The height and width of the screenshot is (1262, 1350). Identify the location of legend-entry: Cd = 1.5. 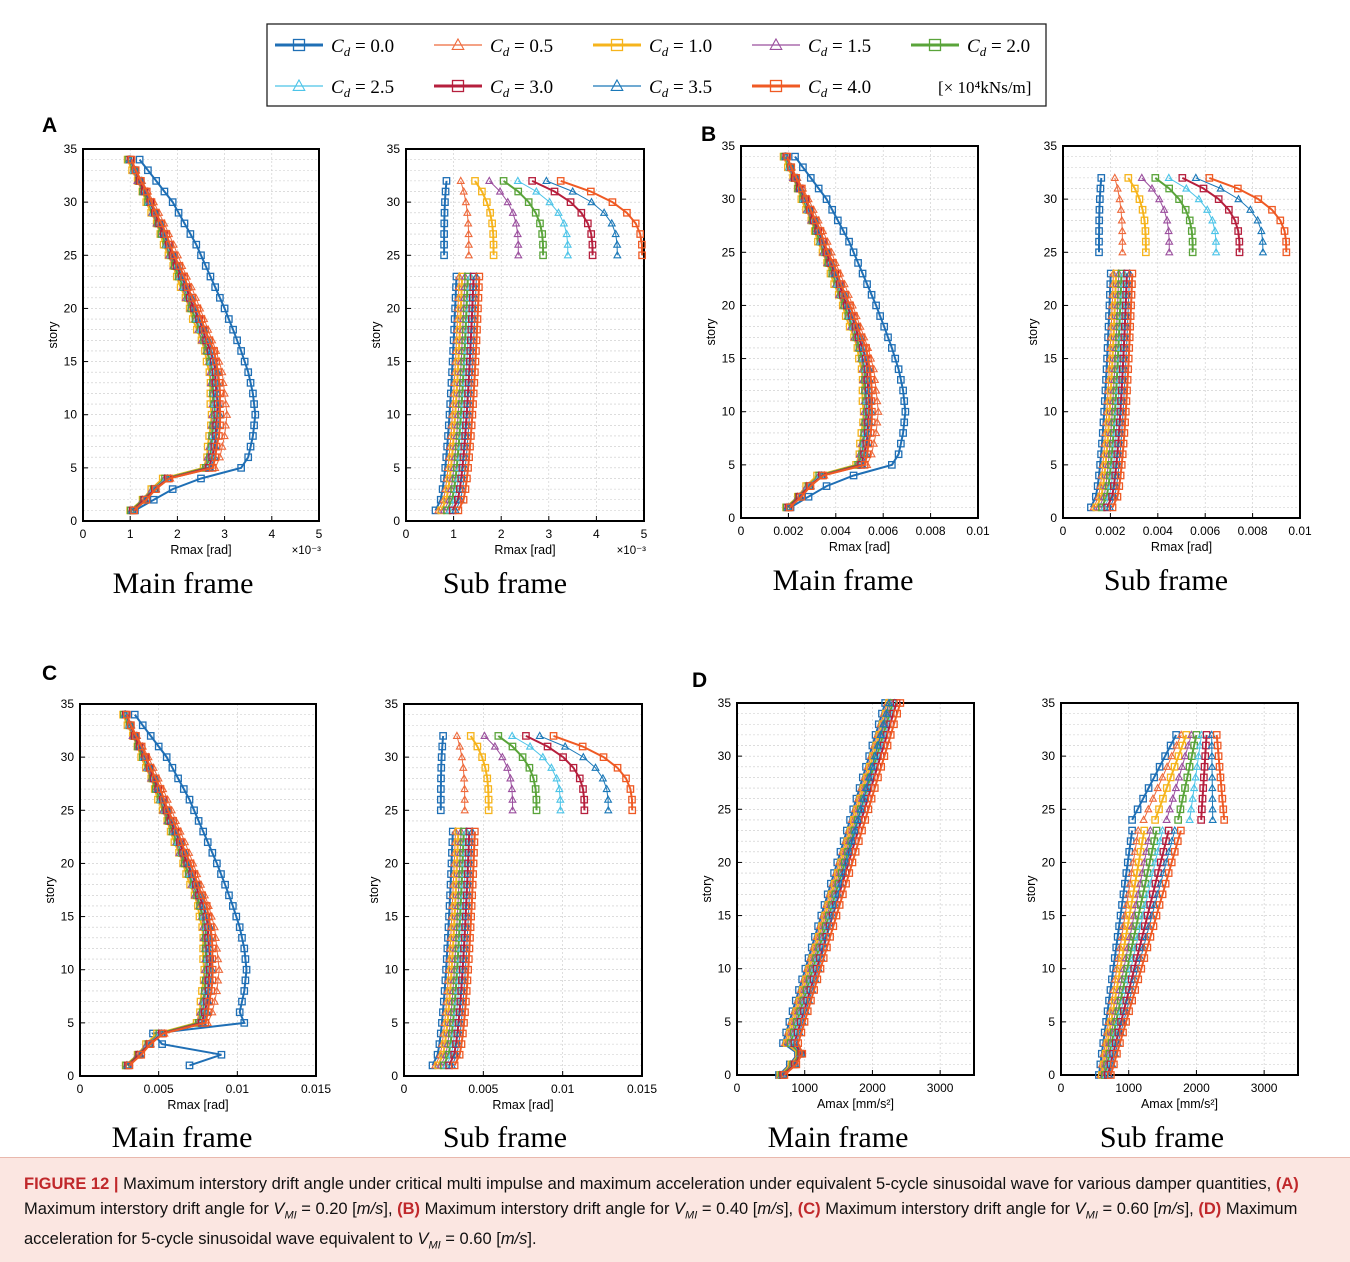
(811, 47).